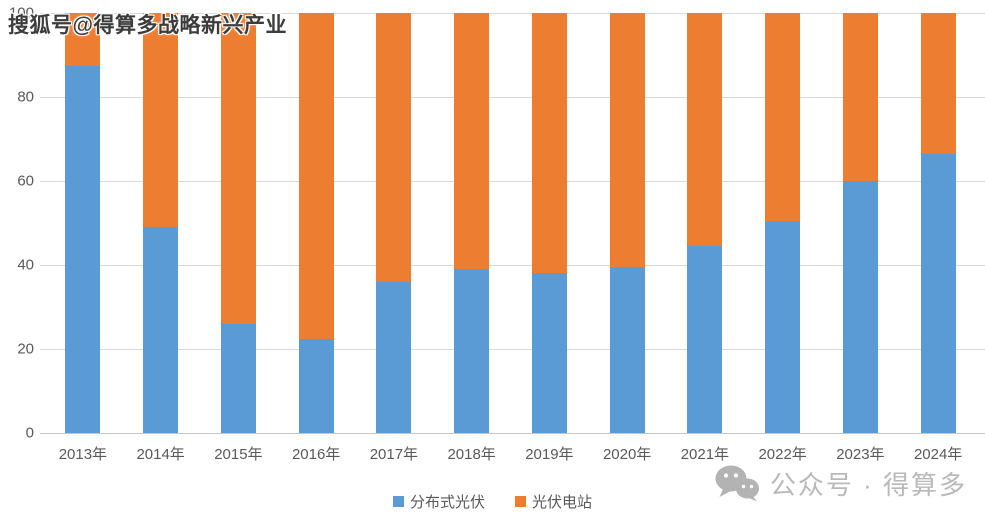 The width and height of the screenshot is (985, 520). What do you see at coordinates (25, 97) in the screenshot?
I see `y-tick-label-80: 80` at bounding box center [25, 97].